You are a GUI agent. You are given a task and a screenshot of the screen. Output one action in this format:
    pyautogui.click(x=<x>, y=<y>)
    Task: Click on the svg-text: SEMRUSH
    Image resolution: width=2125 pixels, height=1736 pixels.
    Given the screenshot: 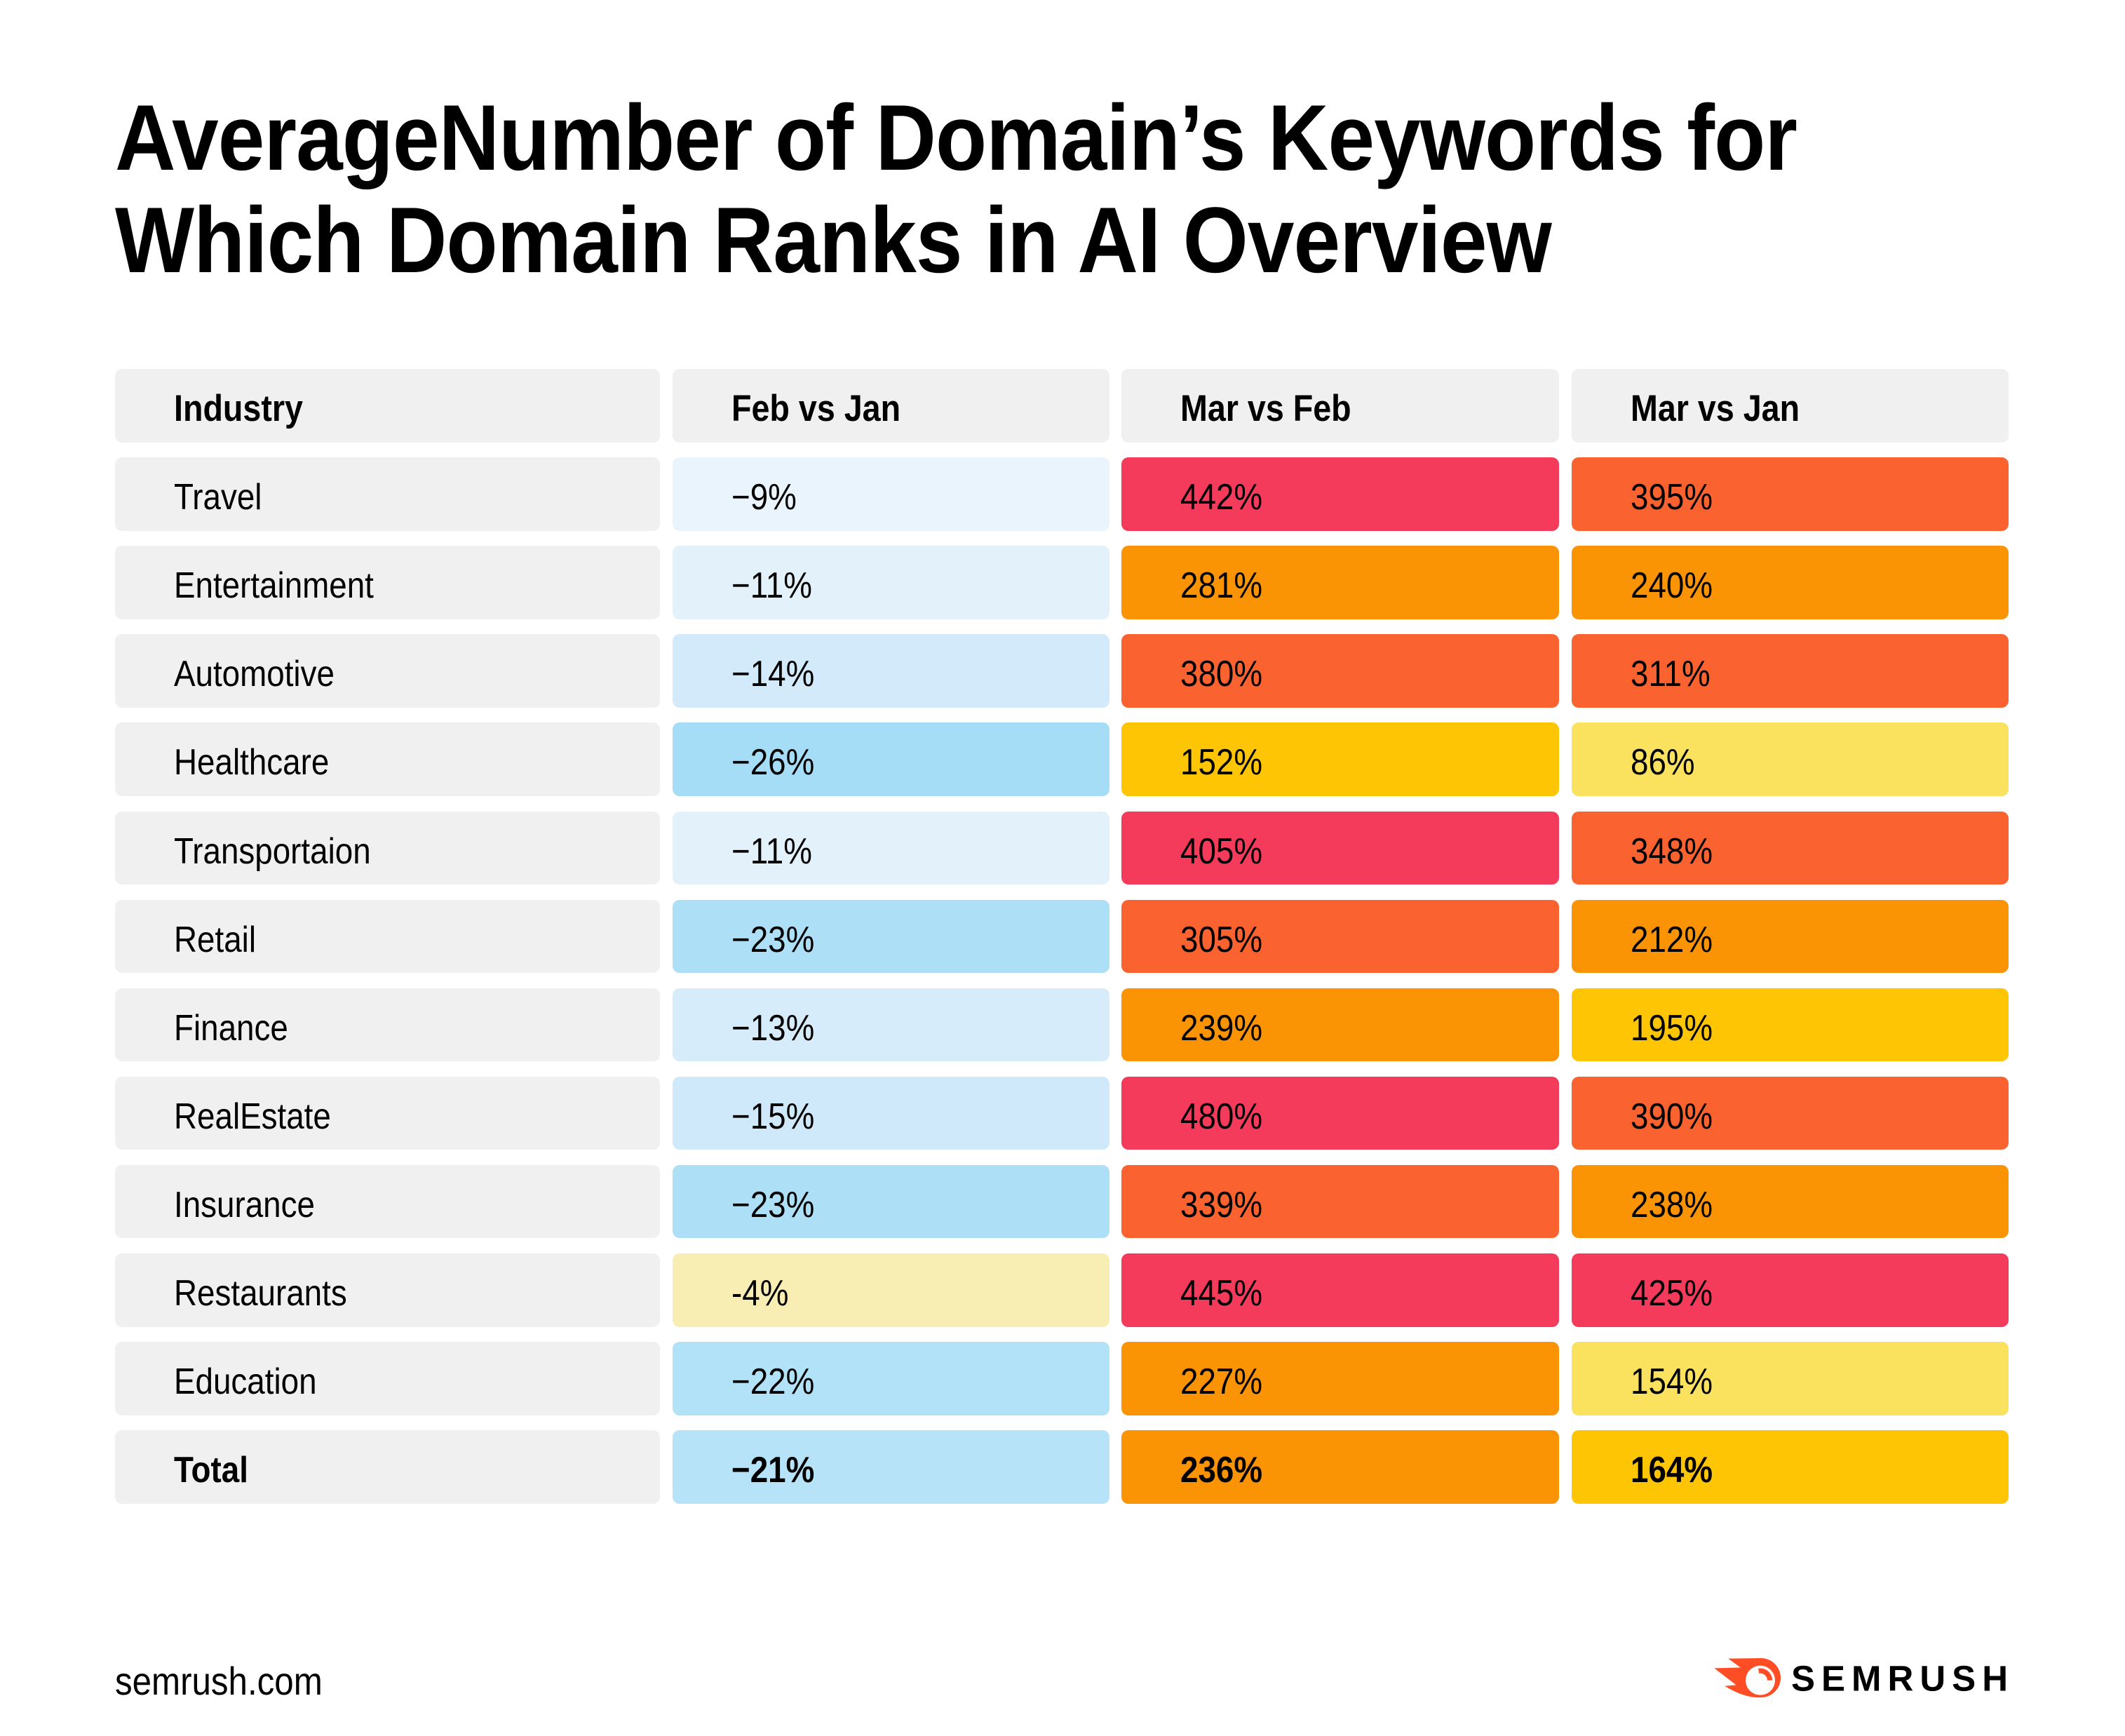 What is the action you would take?
    pyautogui.click(x=1902, y=1679)
    